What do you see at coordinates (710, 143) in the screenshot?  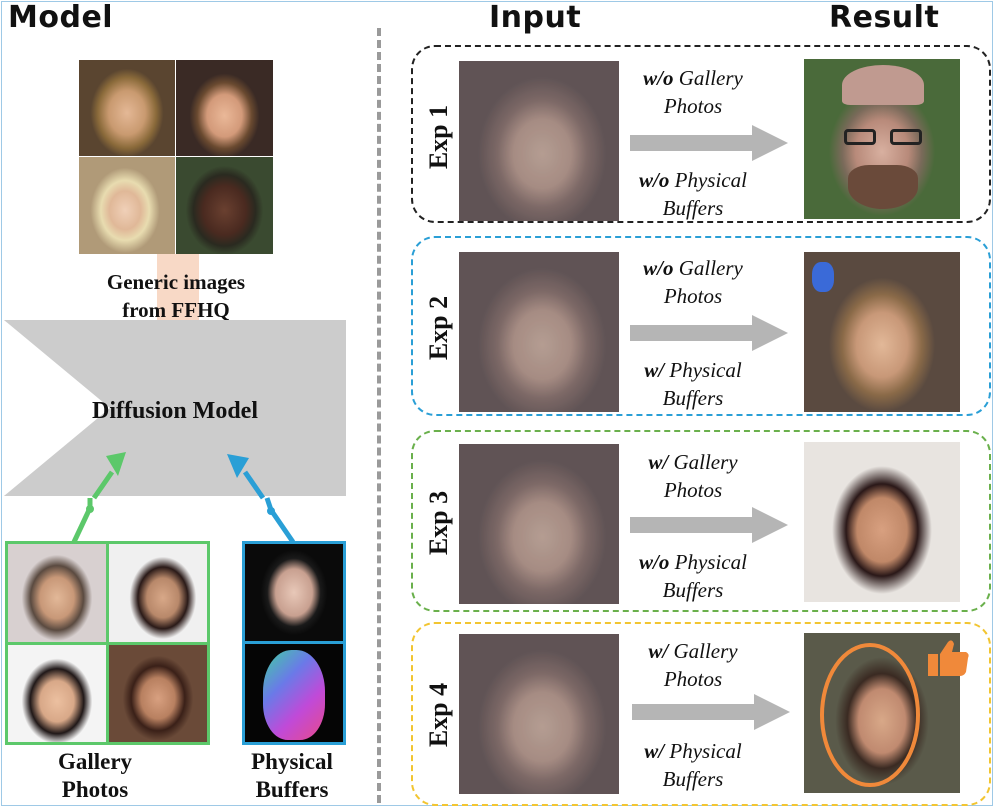 I see `exp-1-arrow` at bounding box center [710, 143].